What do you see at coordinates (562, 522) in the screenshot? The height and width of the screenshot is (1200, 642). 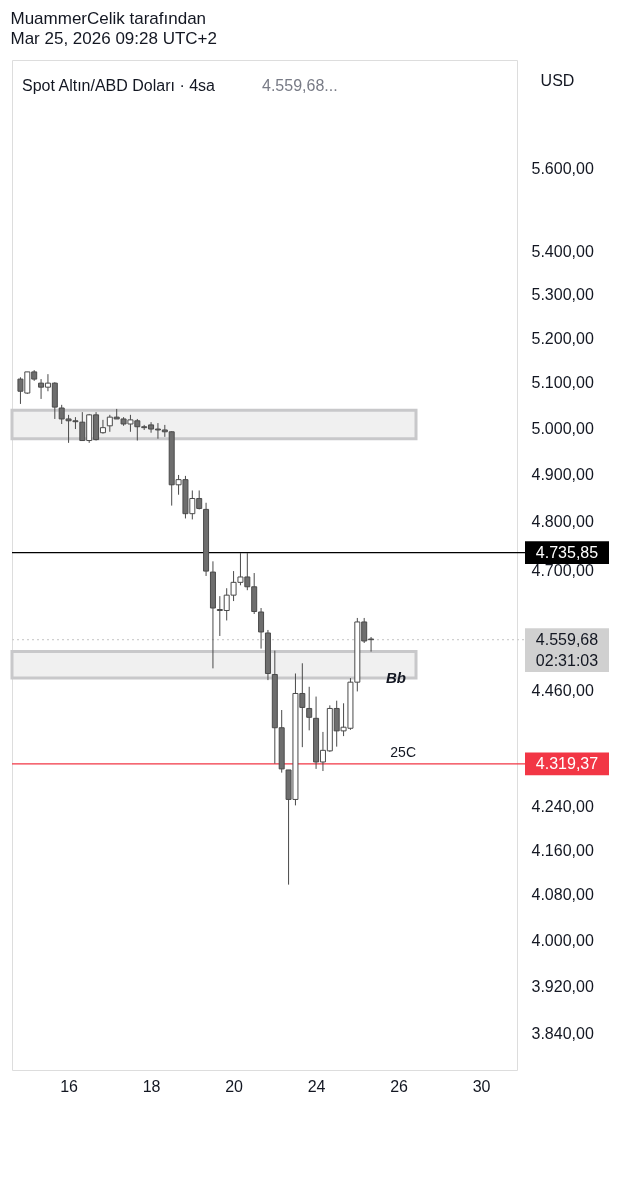 I see `y-tick-label: 4.800,00` at bounding box center [562, 522].